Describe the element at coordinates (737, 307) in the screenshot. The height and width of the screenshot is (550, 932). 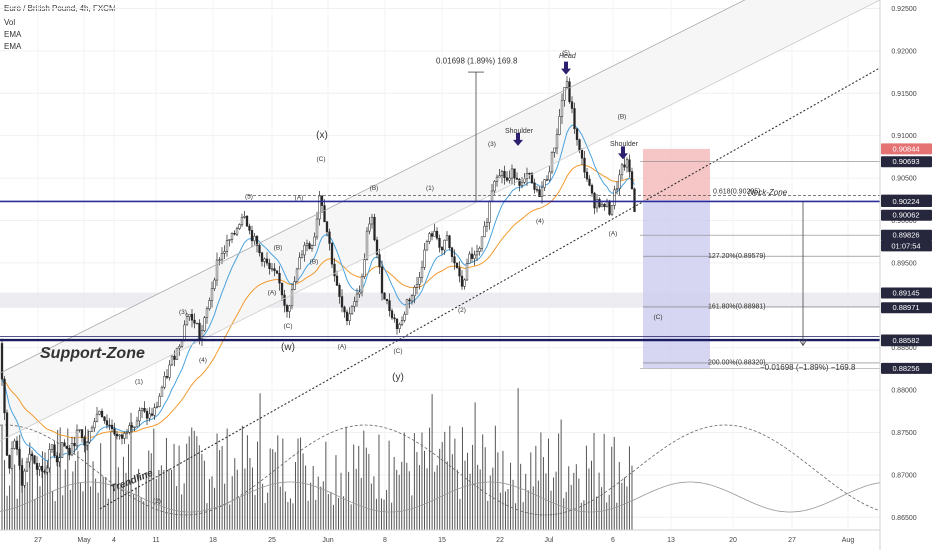
I see `fib-1618-label: 161.80%(0.88981)` at that location.